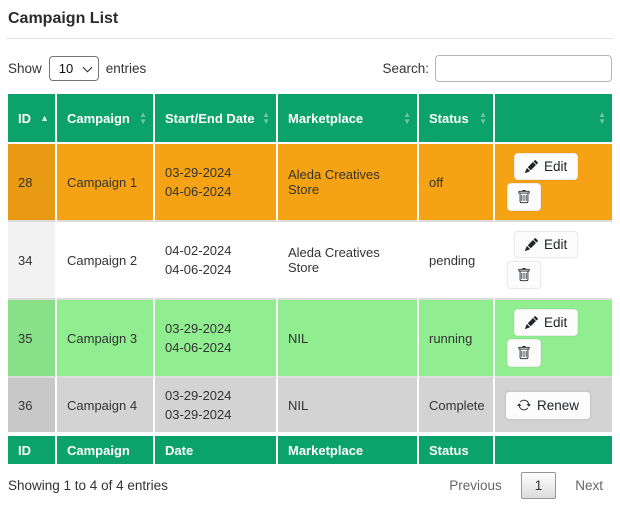 The height and width of the screenshot is (505, 620). What do you see at coordinates (310, 68) in the screenshot?
I see `table-controls: Show 10 entries Search:` at bounding box center [310, 68].